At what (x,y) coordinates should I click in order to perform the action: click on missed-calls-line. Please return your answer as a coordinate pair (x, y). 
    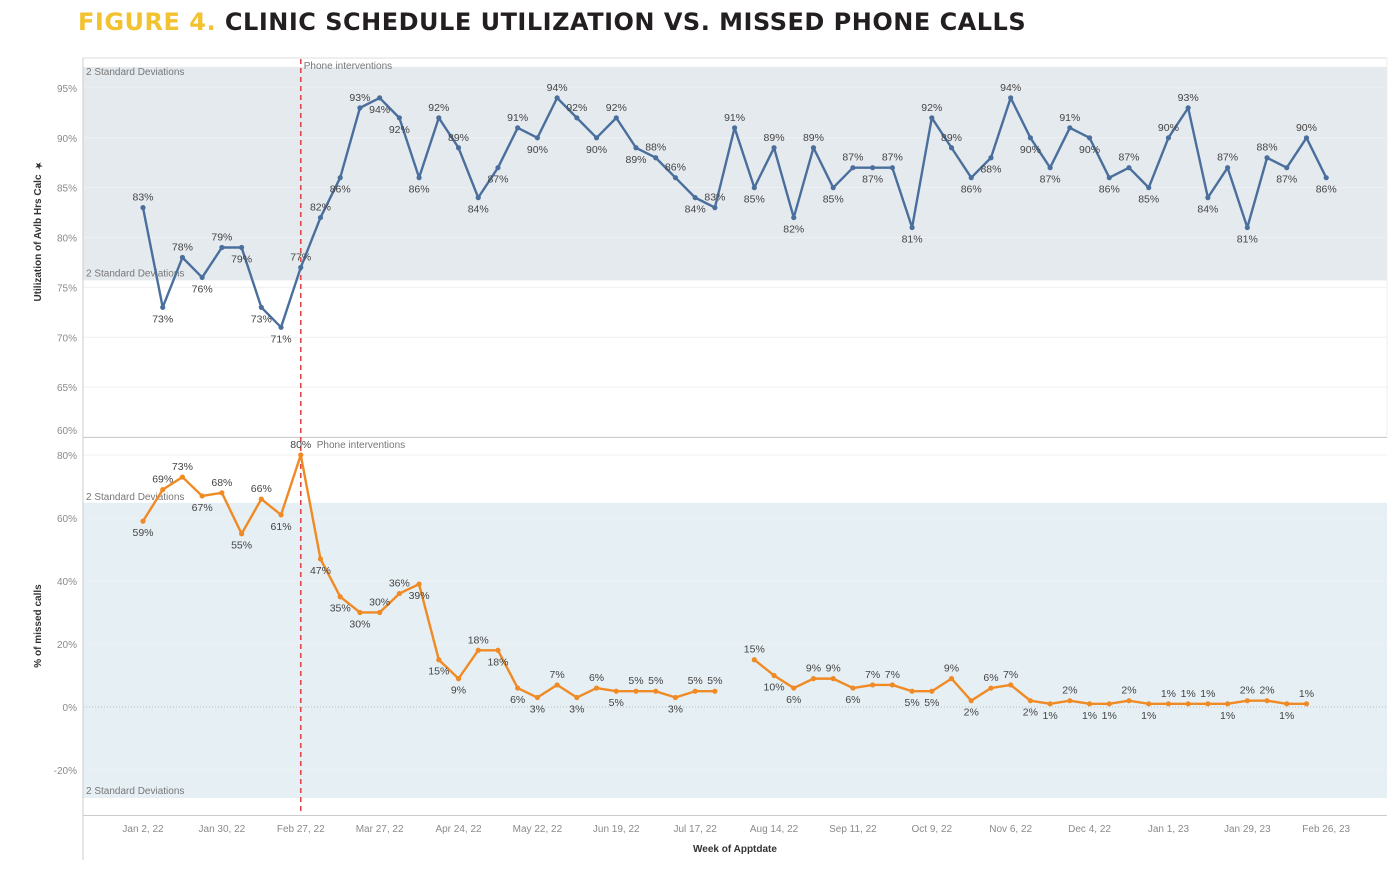
    Looking at the image, I should click on (428, 576).